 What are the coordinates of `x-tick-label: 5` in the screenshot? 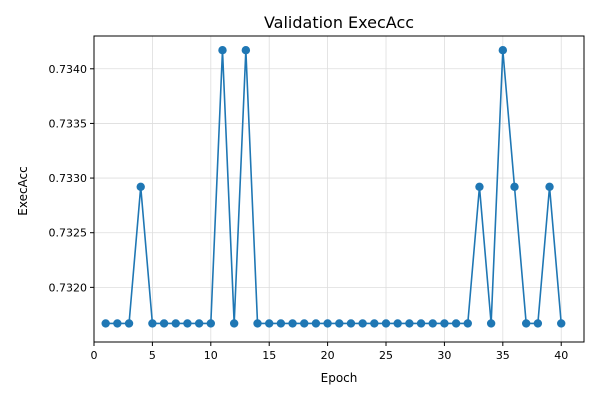 It's located at (152, 355).